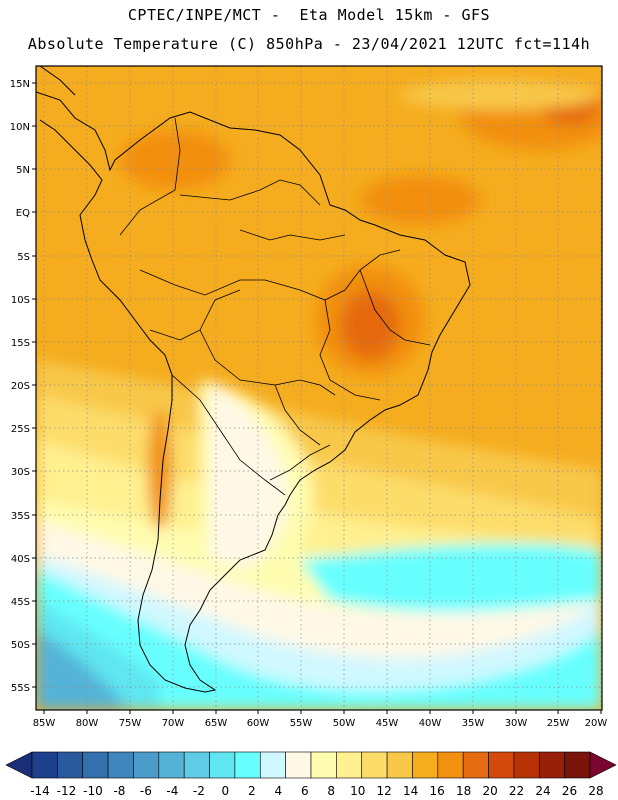 The width and height of the screenshot is (618, 800). Describe the element at coordinates (331, 791) in the screenshot. I see `colorbar-tick-label: 8` at that location.